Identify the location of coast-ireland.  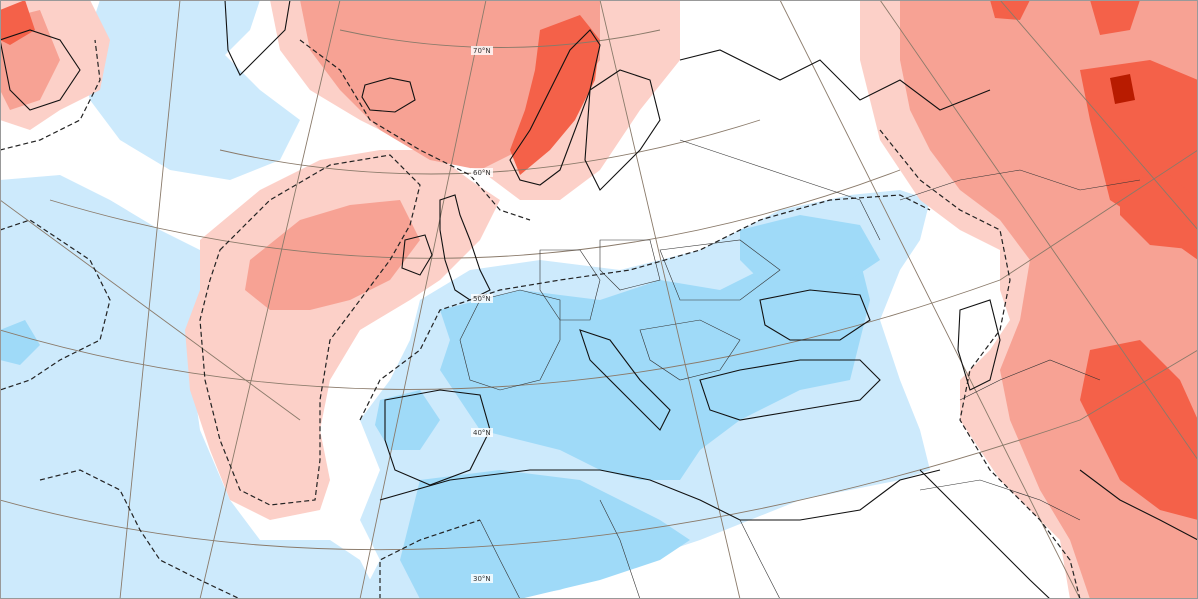
(417, 255).